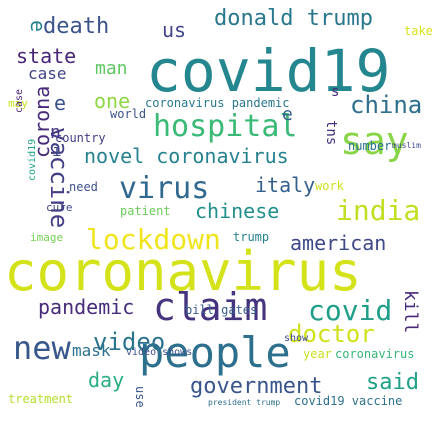  I want to click on word-work: work, so click(329, 186).